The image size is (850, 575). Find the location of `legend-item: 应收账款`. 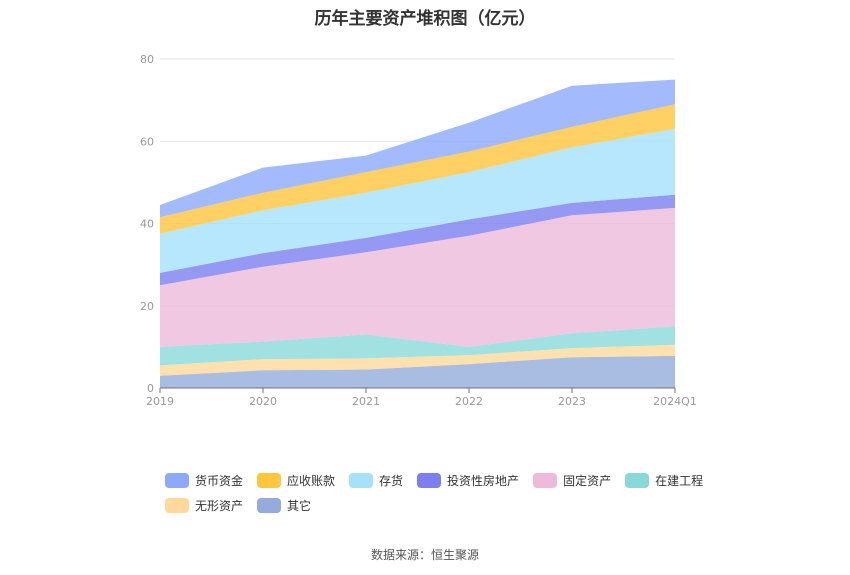

legend-item: 应收账款 is located at coordinates (296, 480).